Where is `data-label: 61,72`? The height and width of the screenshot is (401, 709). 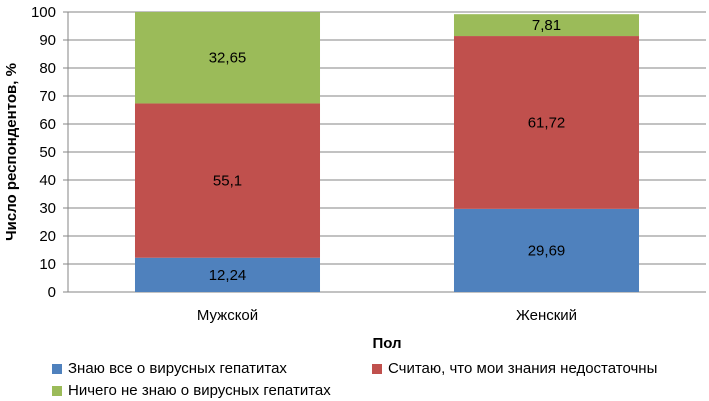 data-label: 61,72 is located at coordinates (547, 122).